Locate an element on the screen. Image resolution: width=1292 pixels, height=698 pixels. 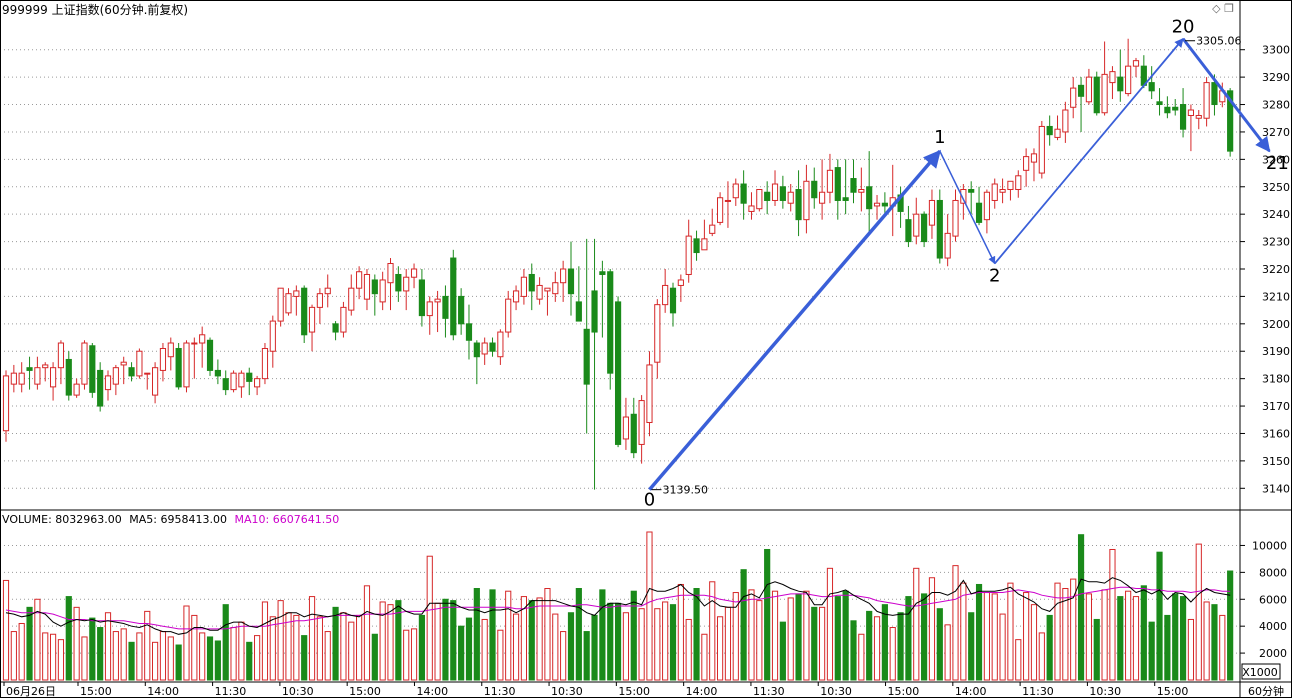
diamond-icon: ◇ is located at coordinates (1216, 8).